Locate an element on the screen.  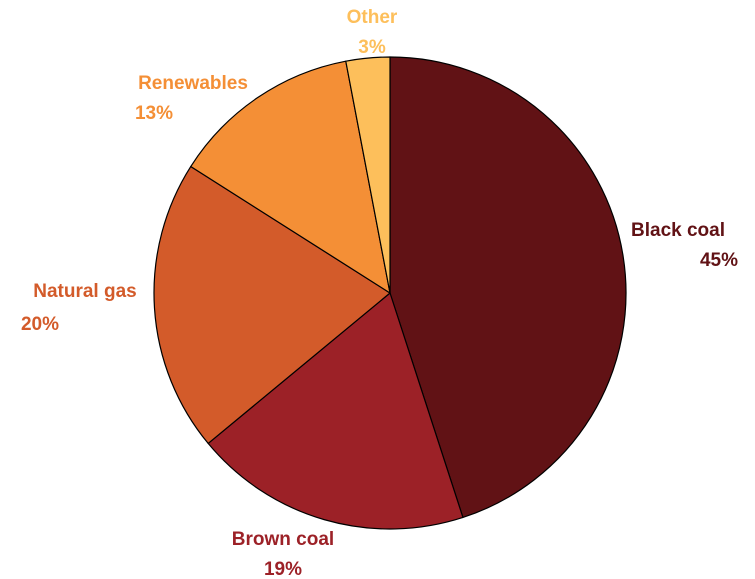
slice-value-label: 19% is located at coordinates (283, 569).